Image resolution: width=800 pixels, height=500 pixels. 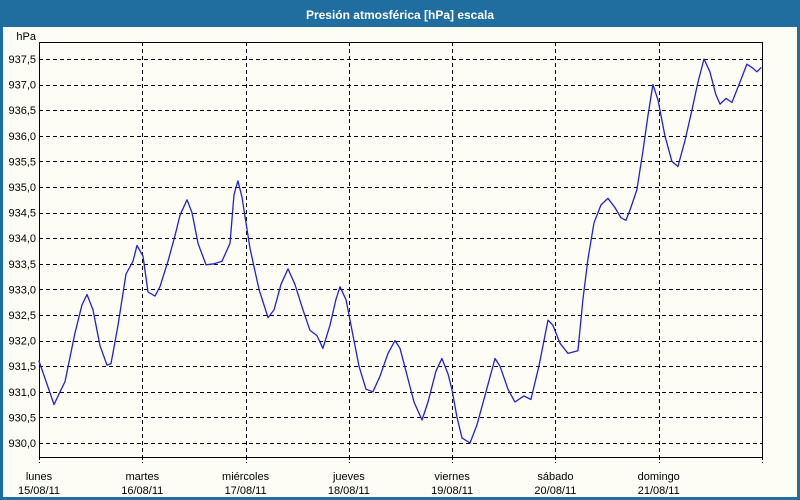 I want to click on x-day-name-label: jueves, so click(x=348, y=477).